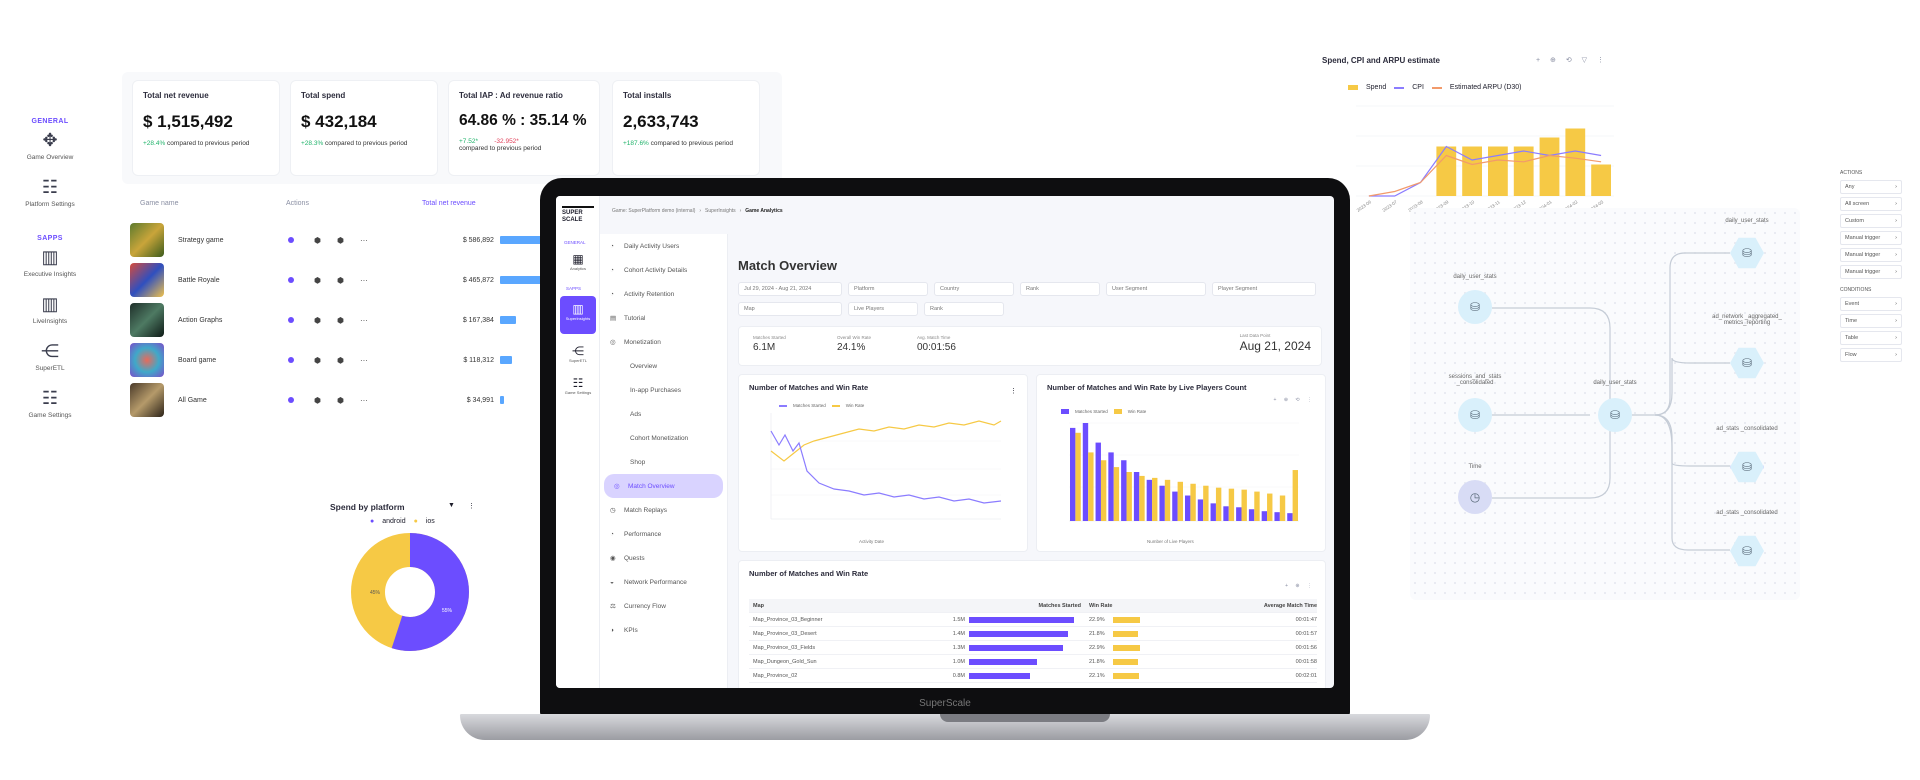 The width and height of the screenshot is (1920, 780). What do you see at coordinates (578, 261) in the screenshot?
I see `rail-item-analytics: ▦ Analytics` at bounding box center [578, 261].